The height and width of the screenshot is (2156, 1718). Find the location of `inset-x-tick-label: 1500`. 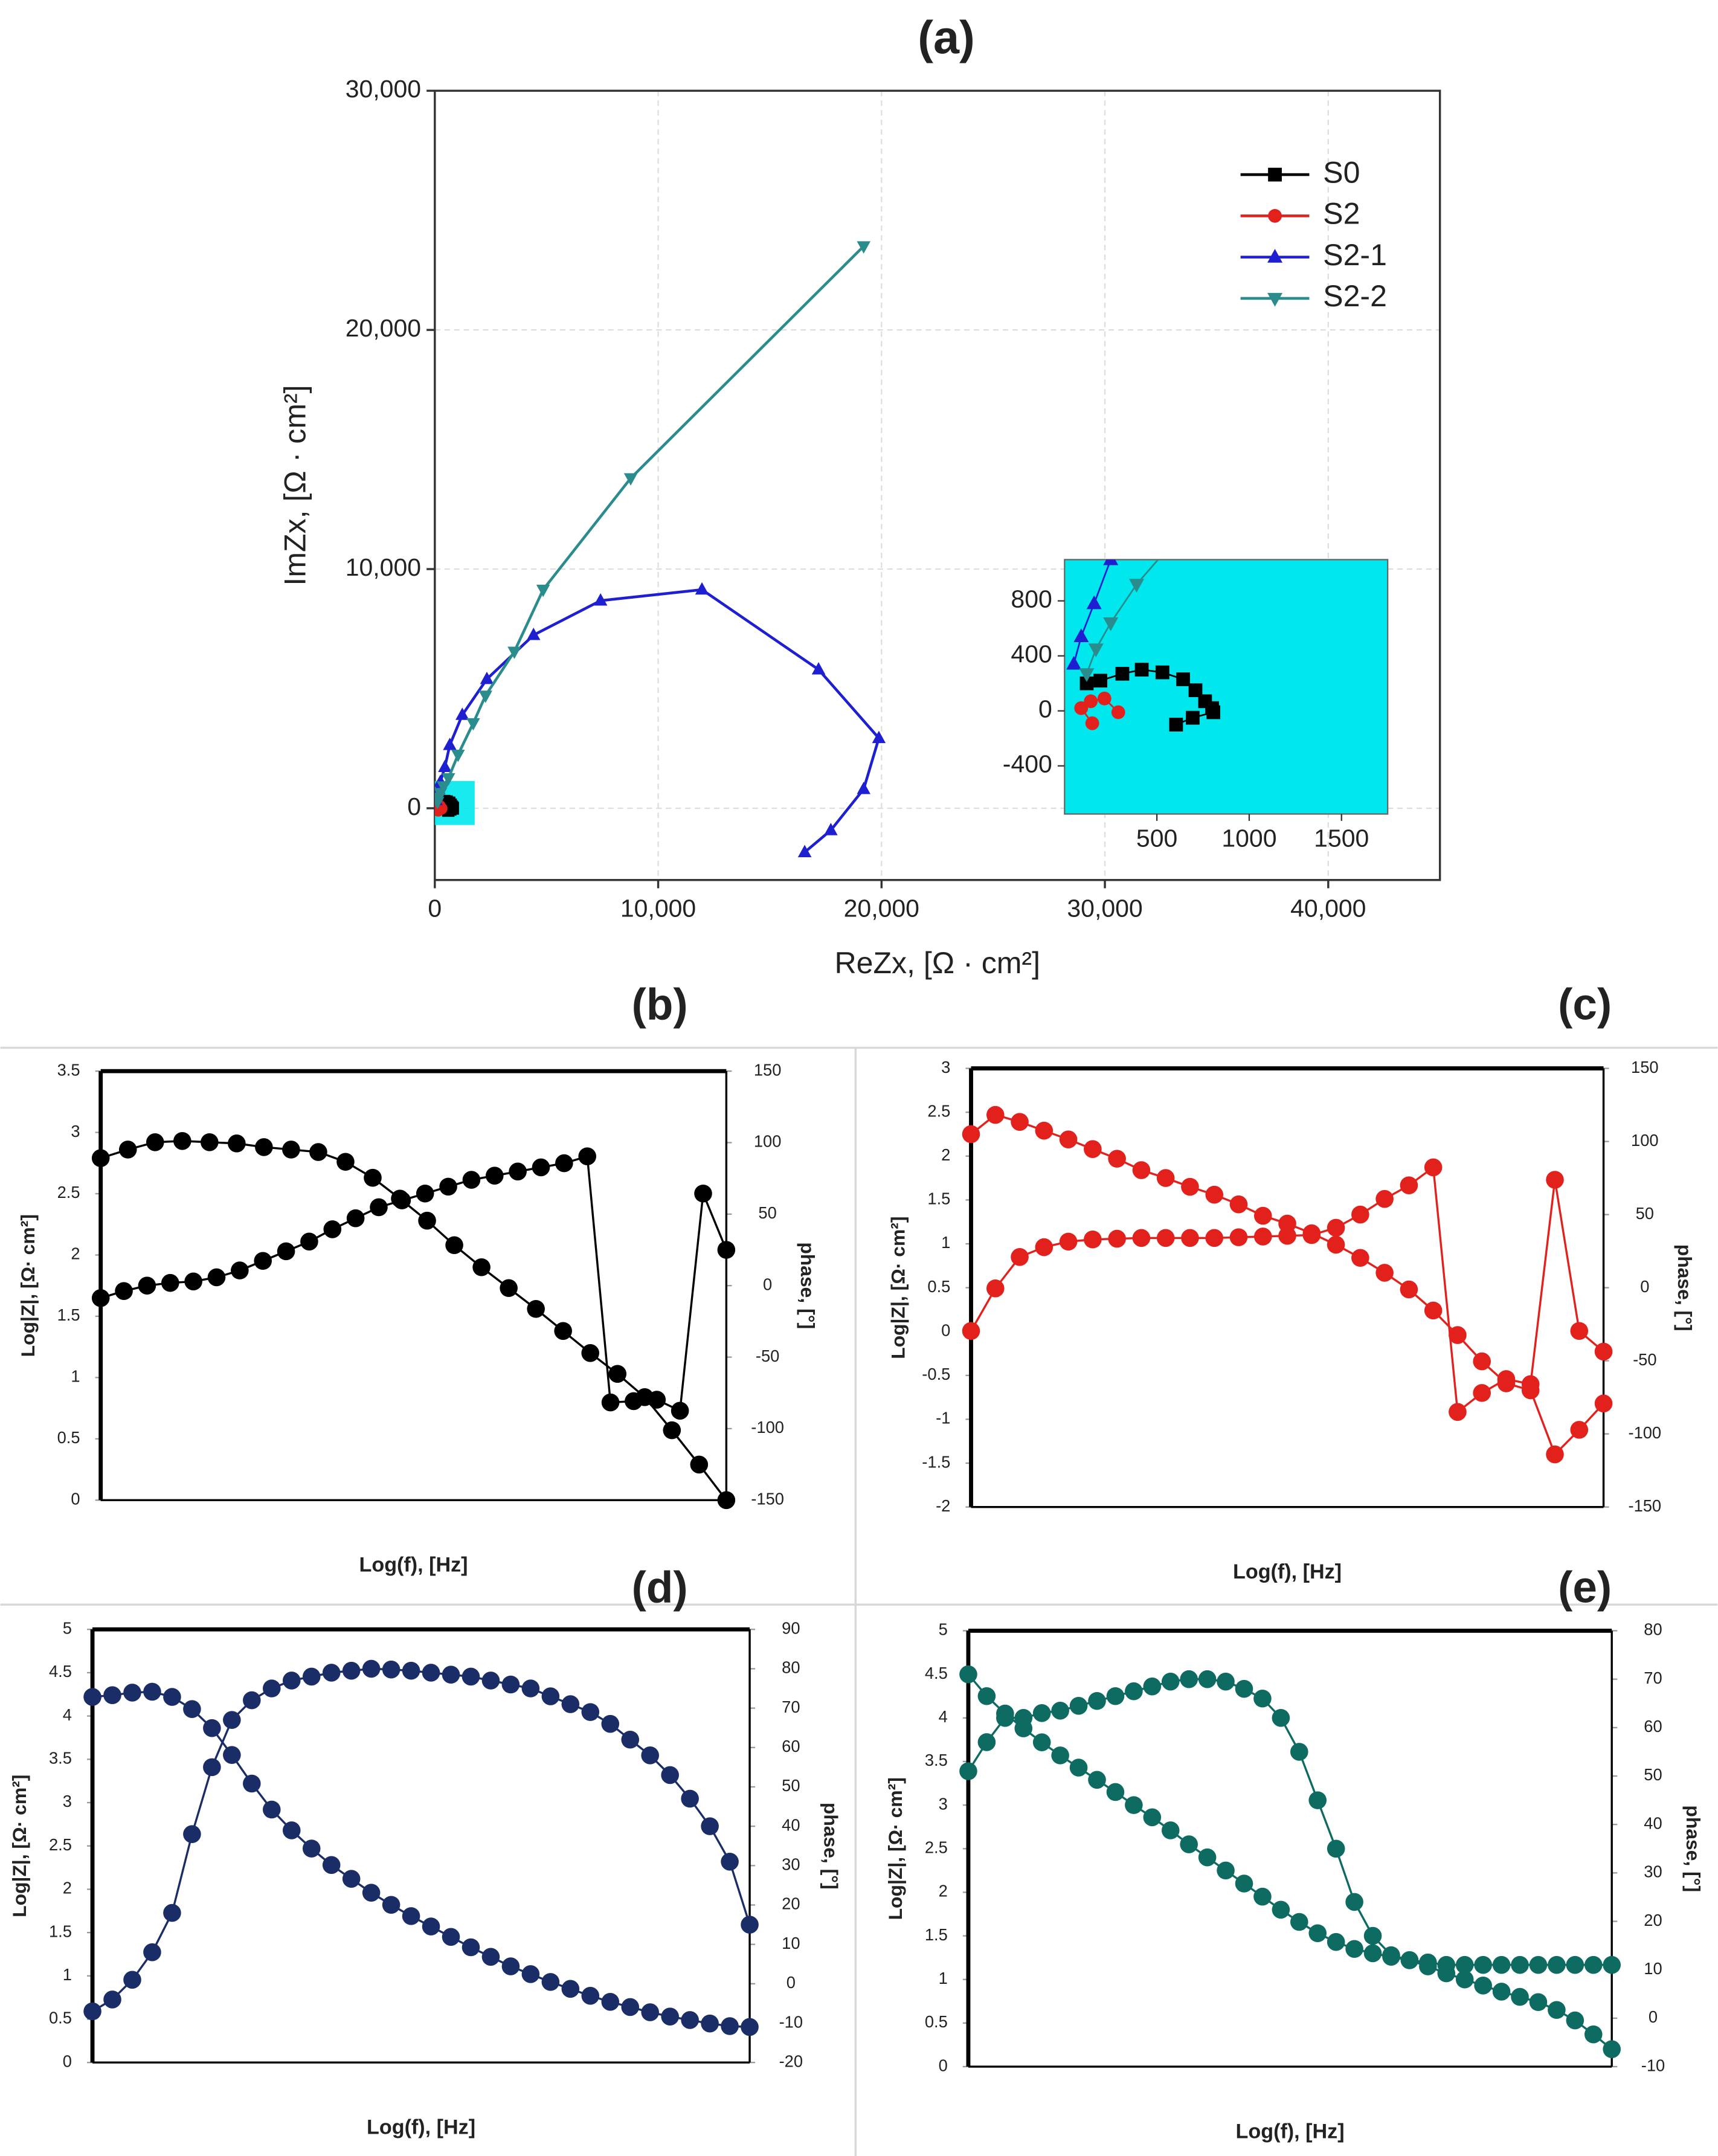

inset-x-tick-label: 1500 is located at coordinates (1341, 839).